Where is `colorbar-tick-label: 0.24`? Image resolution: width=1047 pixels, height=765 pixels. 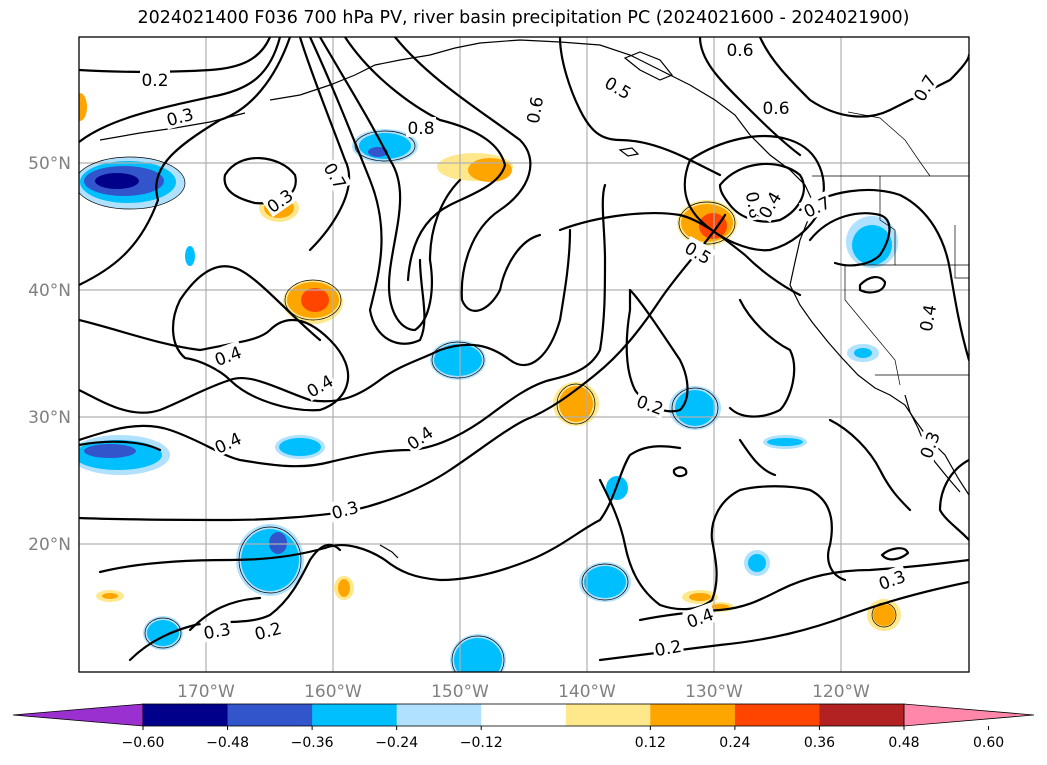 colorbar-tick-label: 0.24 is located at coordinates (734, 743).